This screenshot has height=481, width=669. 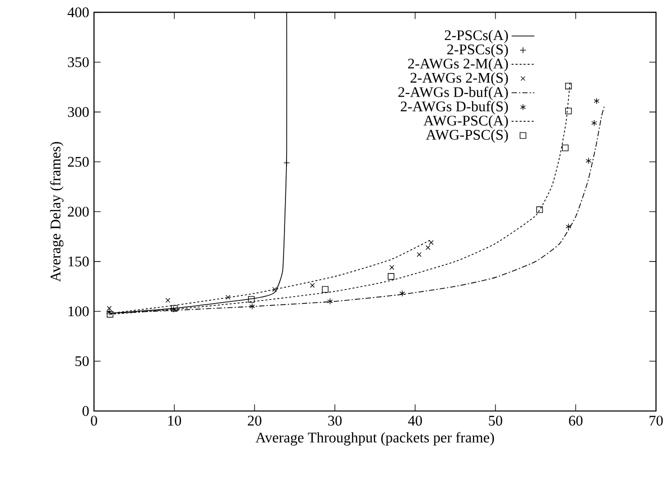 What do you see at coordinates (459, 79) in the screenshot?
I see `legend-label: 2-AWGs 2-M(S)` at bounding box center [459, 79].